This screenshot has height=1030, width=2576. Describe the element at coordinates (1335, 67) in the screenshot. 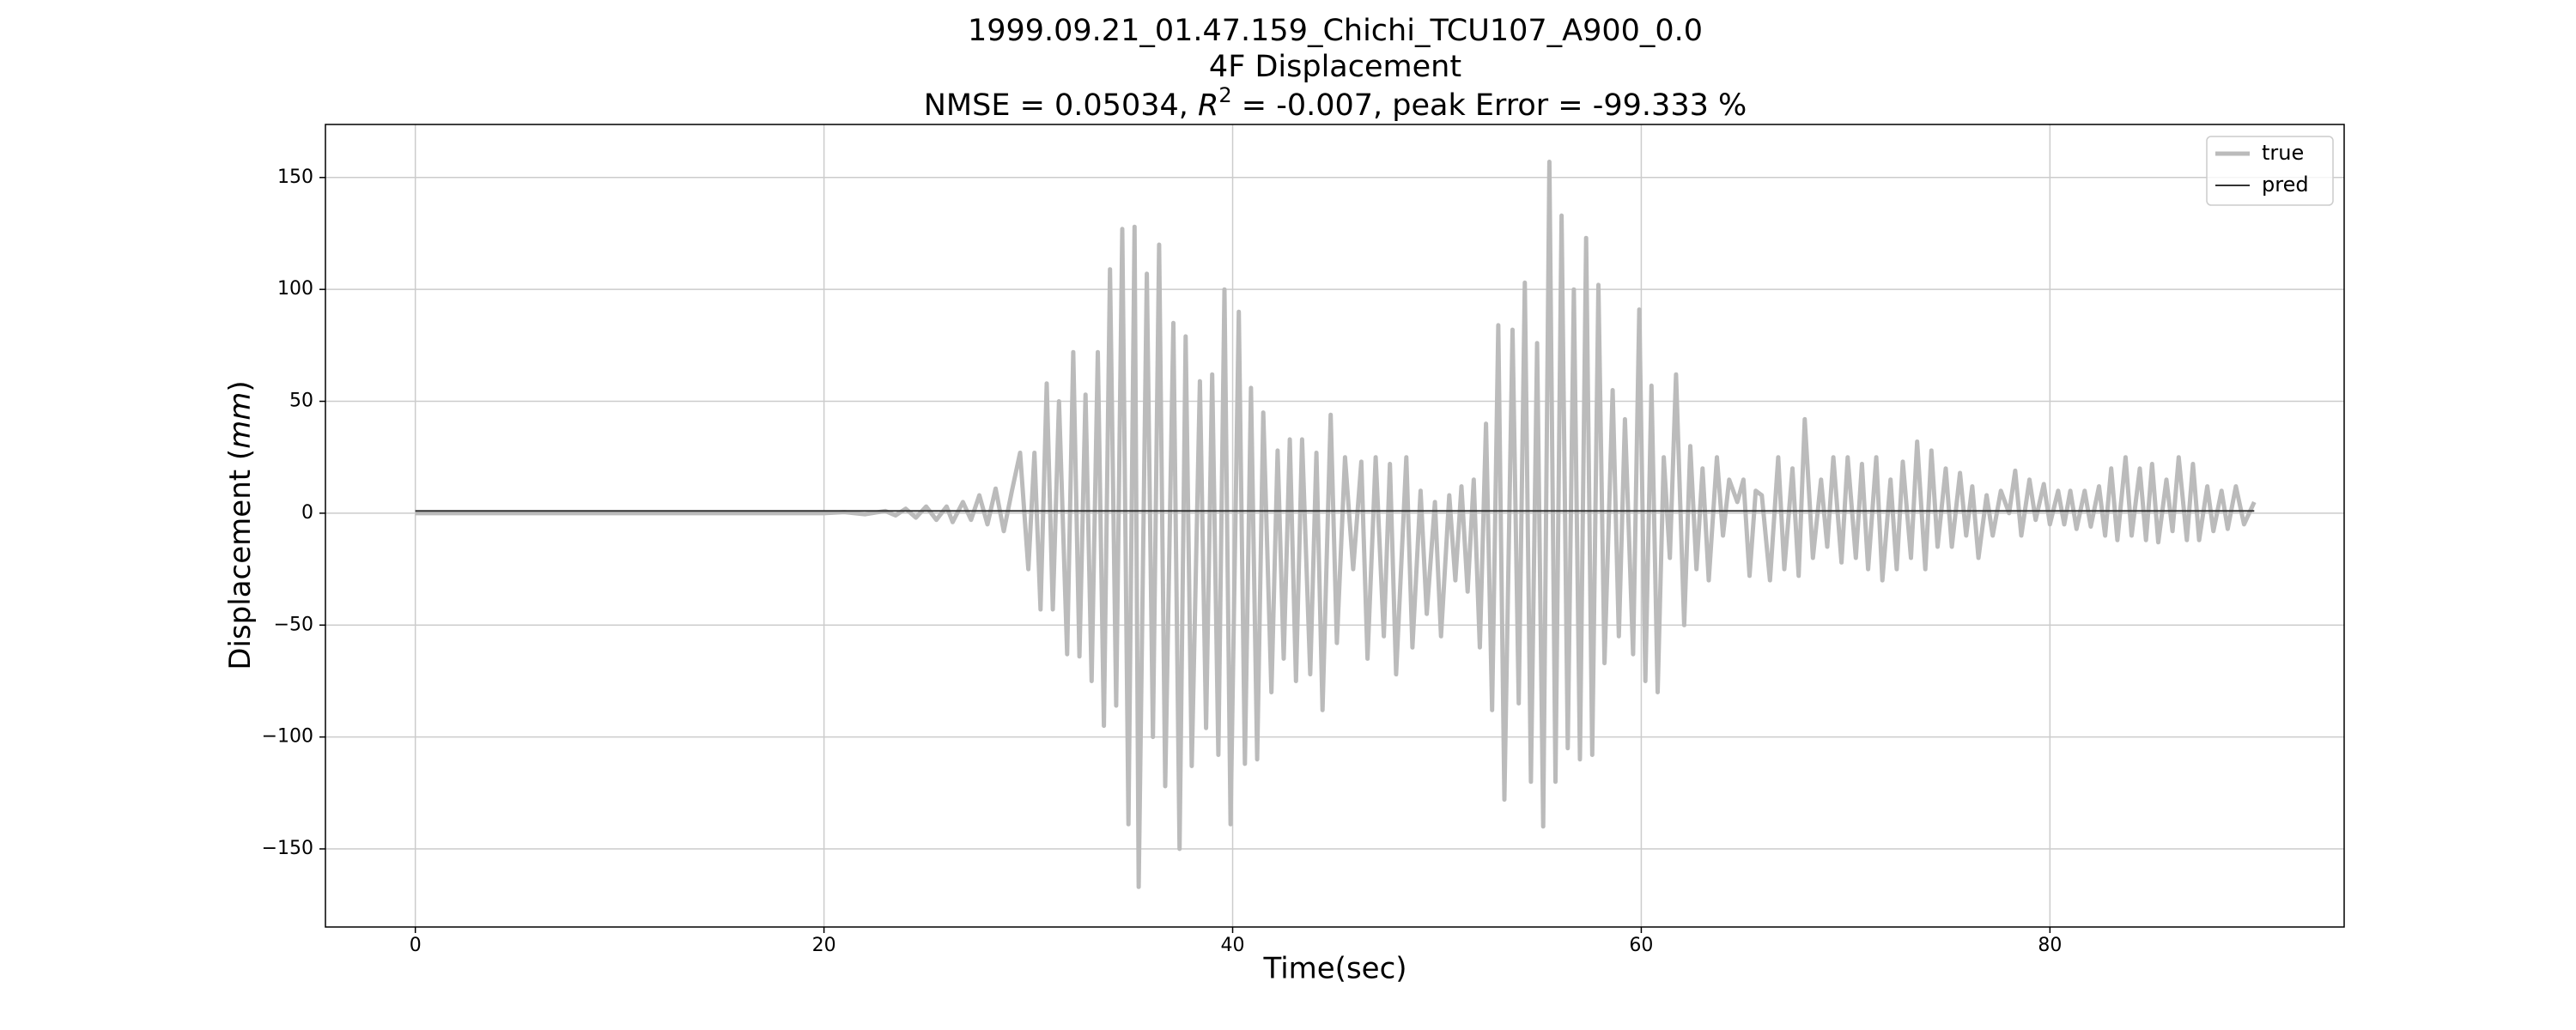

I see `chart-subtitle: 4F Displacement` at that location.